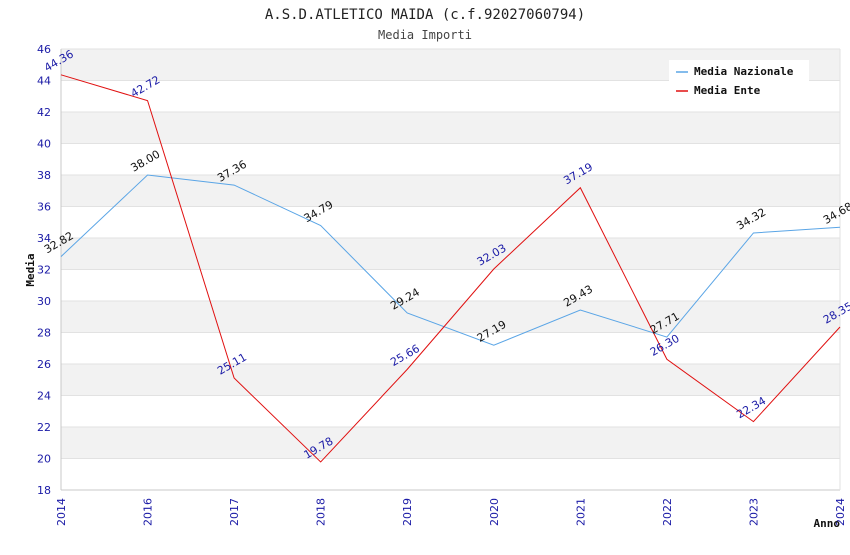 This screenshot has width=850, height=555. I want to click on y-tick-label: 28, so click(44, 333).